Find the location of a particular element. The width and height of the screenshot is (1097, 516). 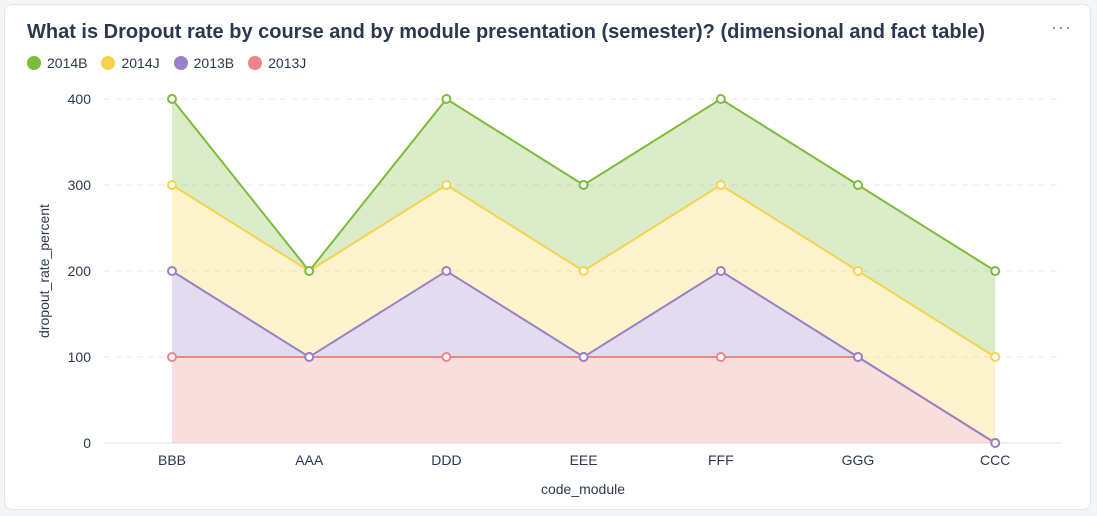

point-2013B-FFF is located at coordinates (720, 271).